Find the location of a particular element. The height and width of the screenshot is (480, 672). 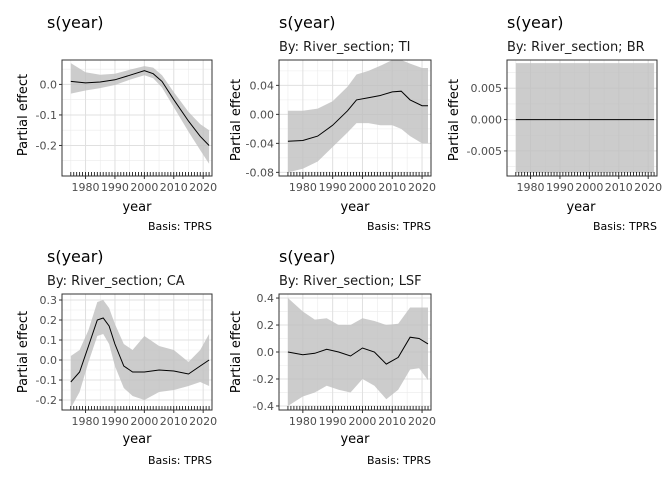

panel-subtitle: By: River_section; LSF is located at coordinates (350, 281).